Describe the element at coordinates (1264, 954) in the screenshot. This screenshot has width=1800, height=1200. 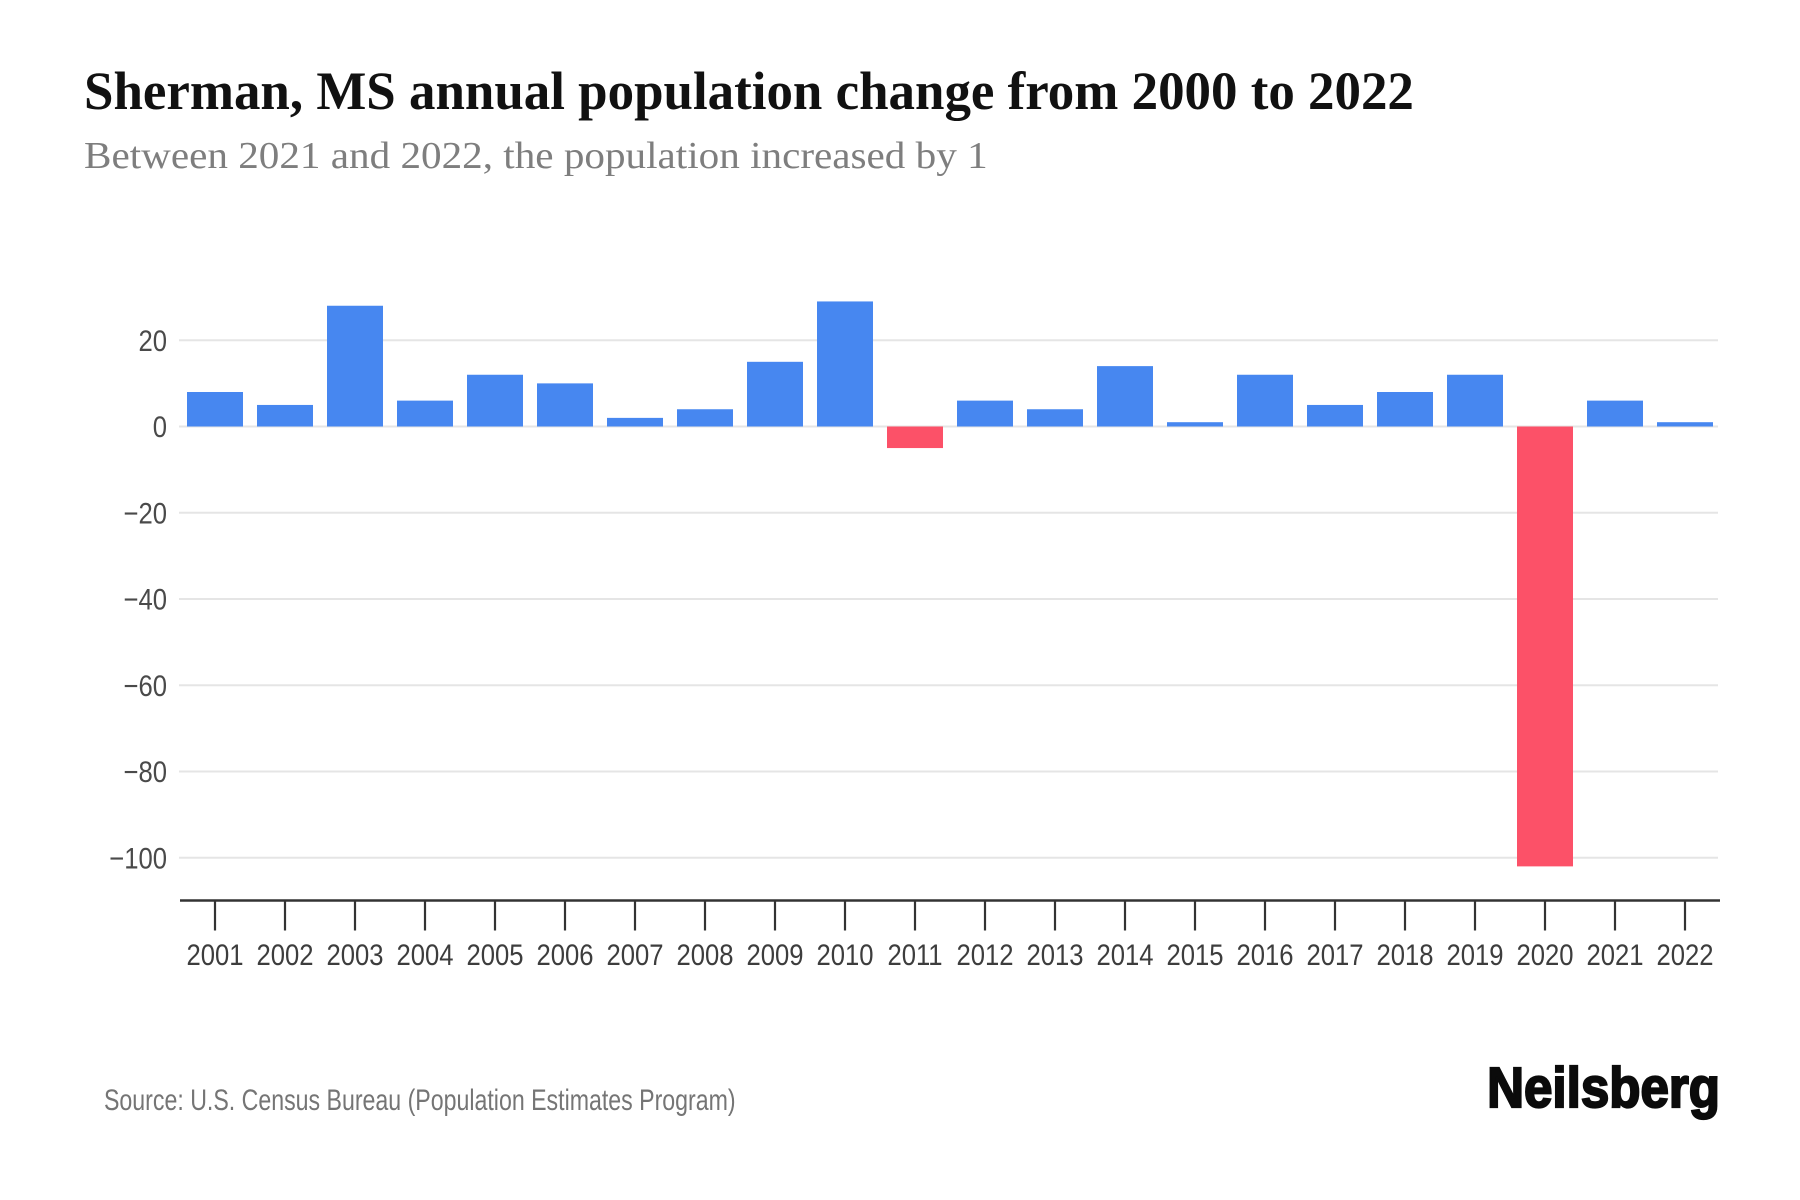
I see `svg-text: 2016` at that location.